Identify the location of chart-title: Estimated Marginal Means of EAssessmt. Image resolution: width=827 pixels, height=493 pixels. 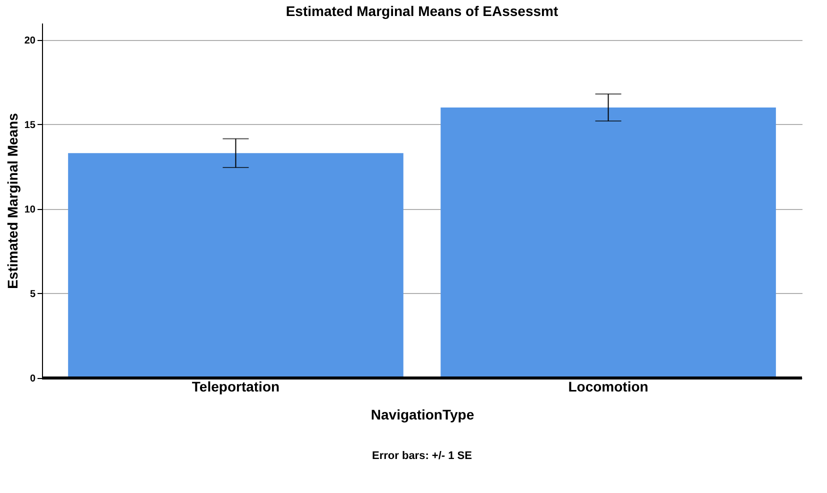
(422, 11).